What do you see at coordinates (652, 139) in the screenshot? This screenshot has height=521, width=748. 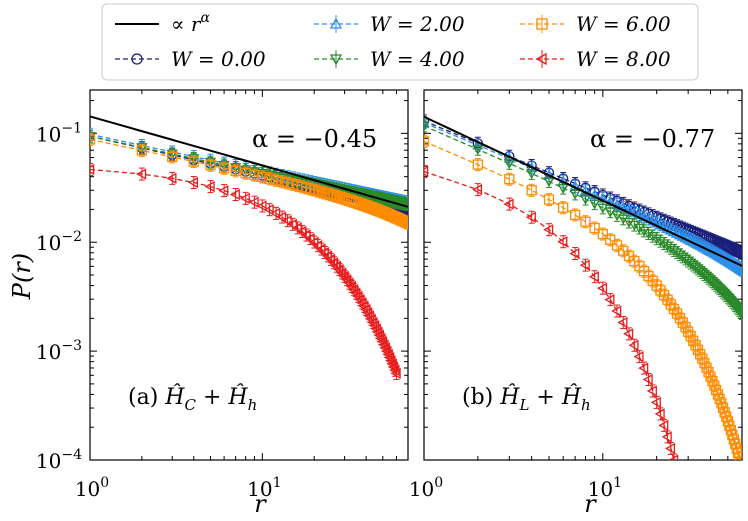 I see `alpha-annotation: α = −0.77` at bounding box center [652, 139].